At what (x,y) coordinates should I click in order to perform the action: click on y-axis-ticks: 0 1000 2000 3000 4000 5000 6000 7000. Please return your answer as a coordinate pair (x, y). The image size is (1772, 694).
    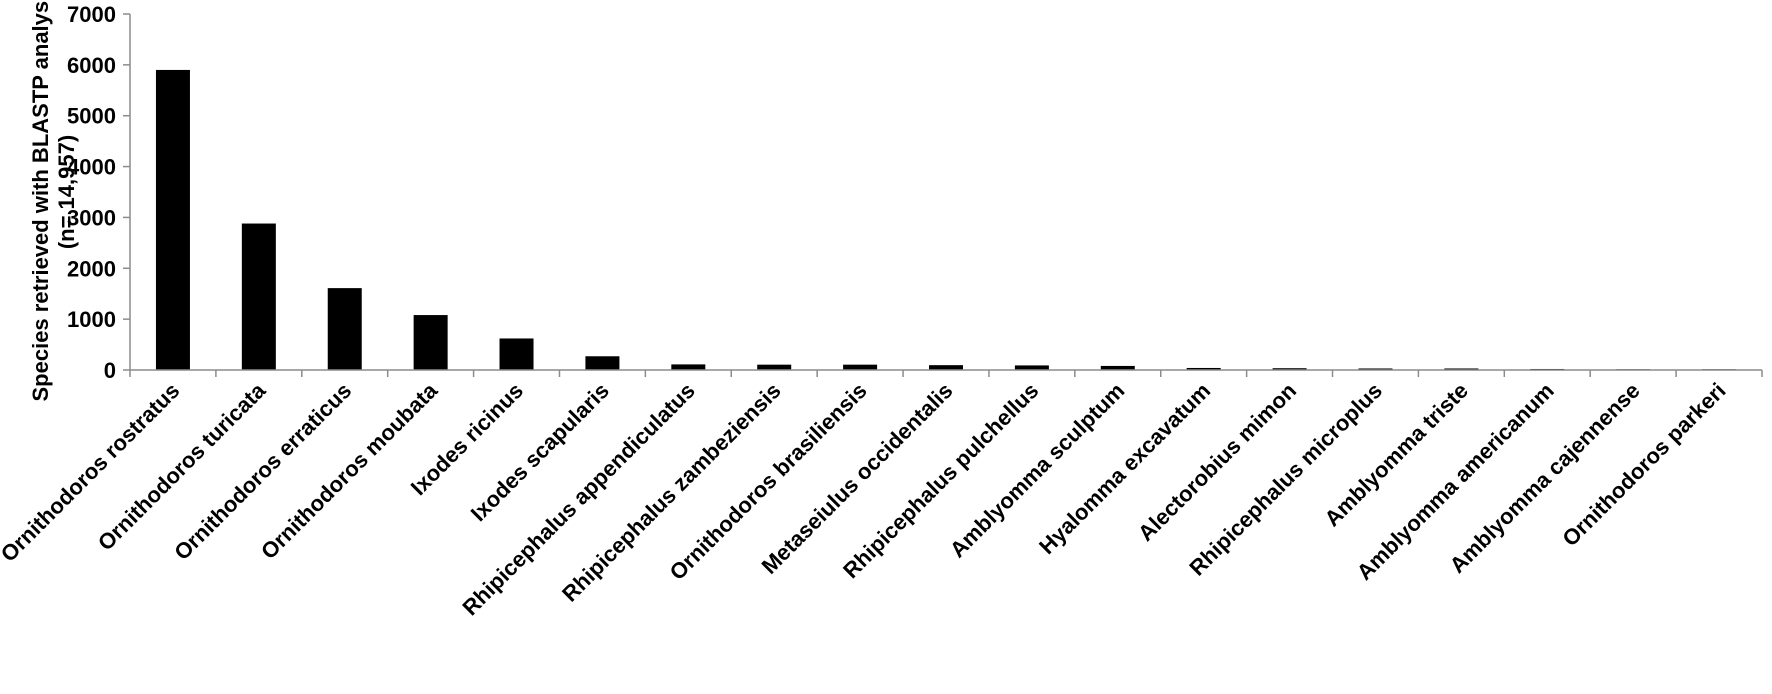
    Looking at the image, I should click on (98, 192).